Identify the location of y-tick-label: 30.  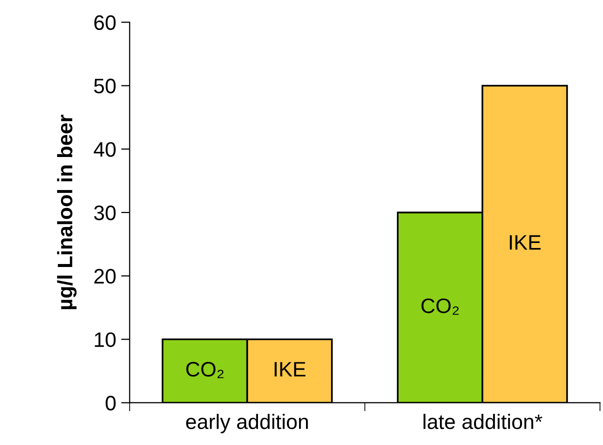
(105, 212).